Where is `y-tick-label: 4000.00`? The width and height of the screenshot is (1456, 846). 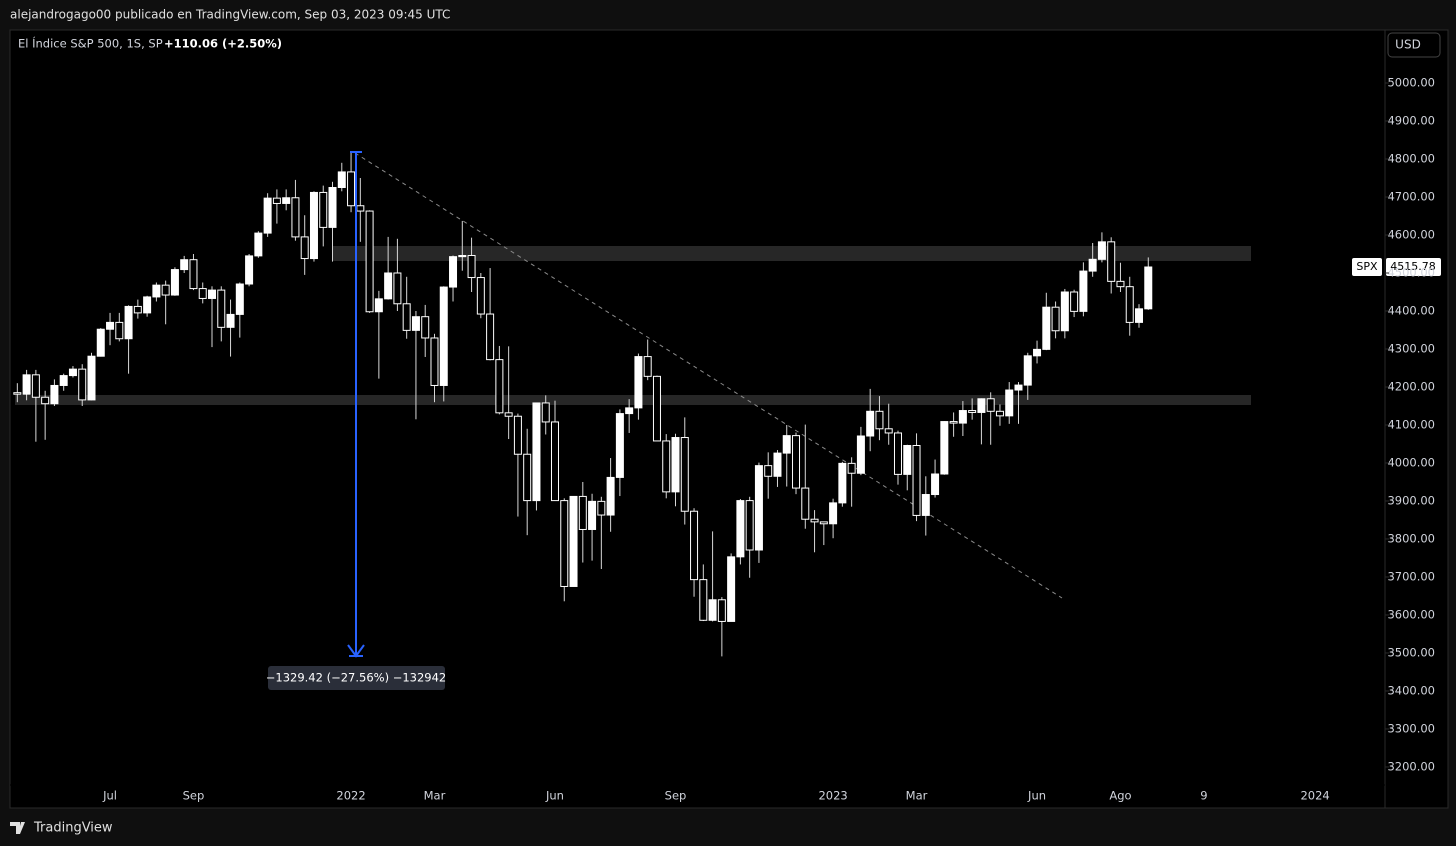 y-tick-label: 4000.00 is located at coordinates (1411, 462).